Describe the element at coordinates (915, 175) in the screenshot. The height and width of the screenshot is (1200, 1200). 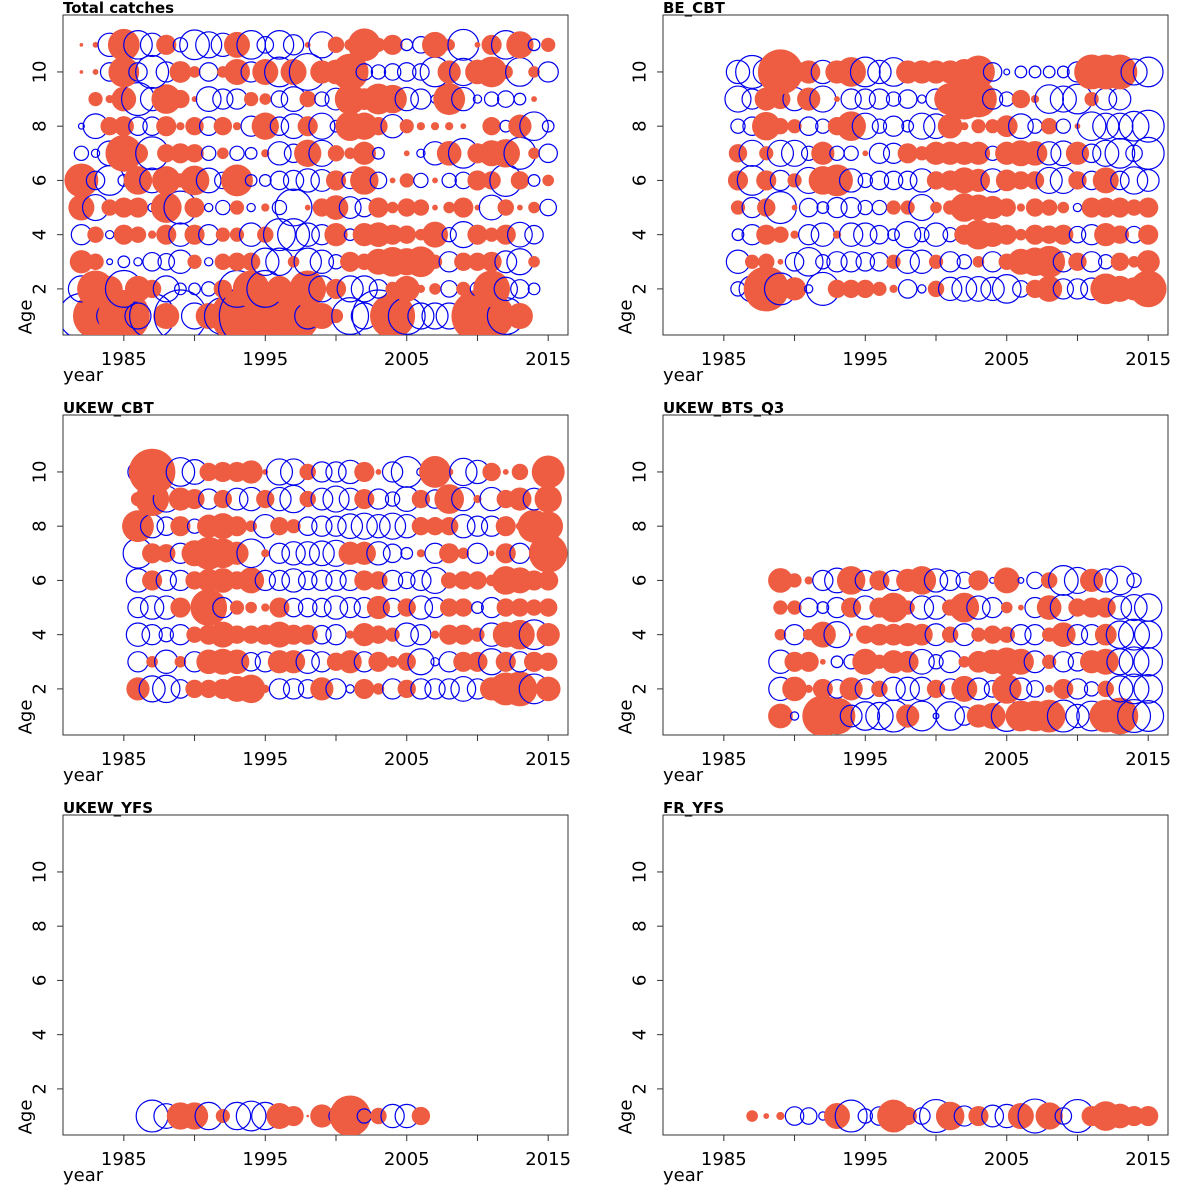
I see `plot-frame` at that location.